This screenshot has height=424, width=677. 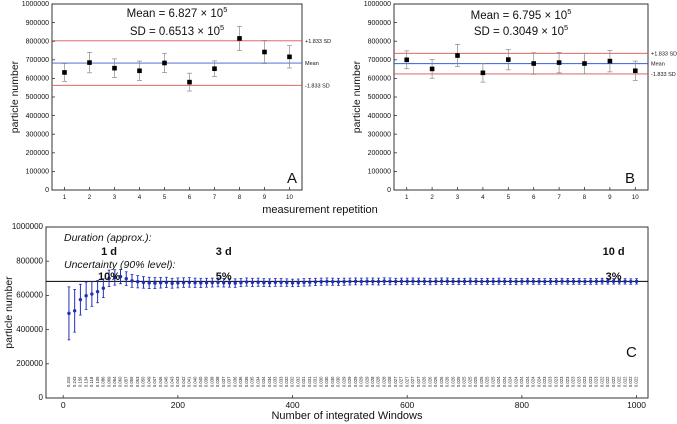 What do you see at coordinates (143, 381) in the screenshot?
I see `panel-c-rel-uncertainty-label: 0.050` at bounding box center [143, 381].